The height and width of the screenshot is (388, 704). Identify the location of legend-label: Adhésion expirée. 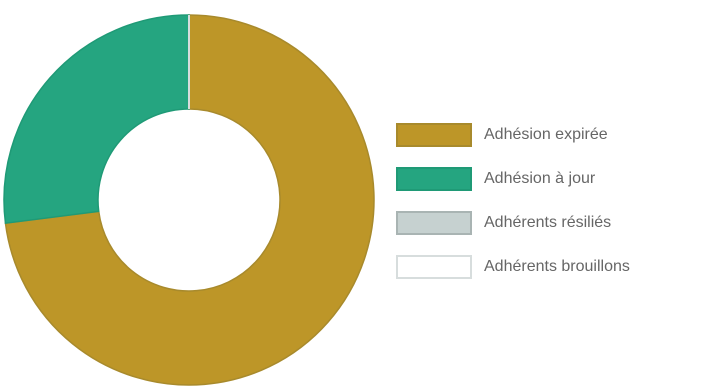
(546, 134).